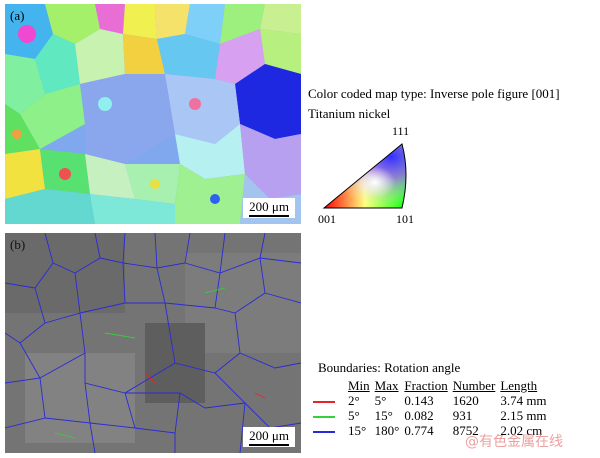  Describe the element at coordinates (389, 367) in the screenshot. I see `boundaries-title: Boundaries: Rotation angle` at that location.